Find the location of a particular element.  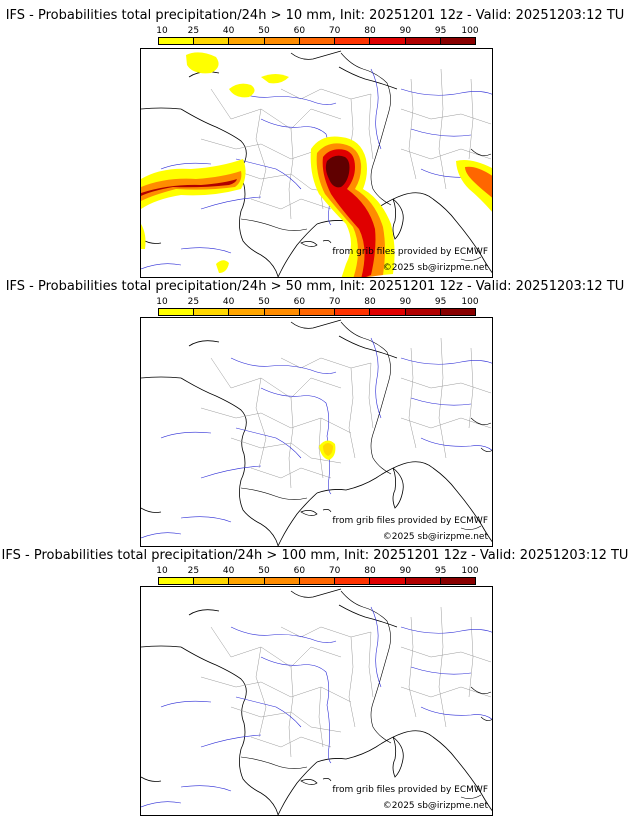

precip-area-biscay is located at coordinates (193, 204).